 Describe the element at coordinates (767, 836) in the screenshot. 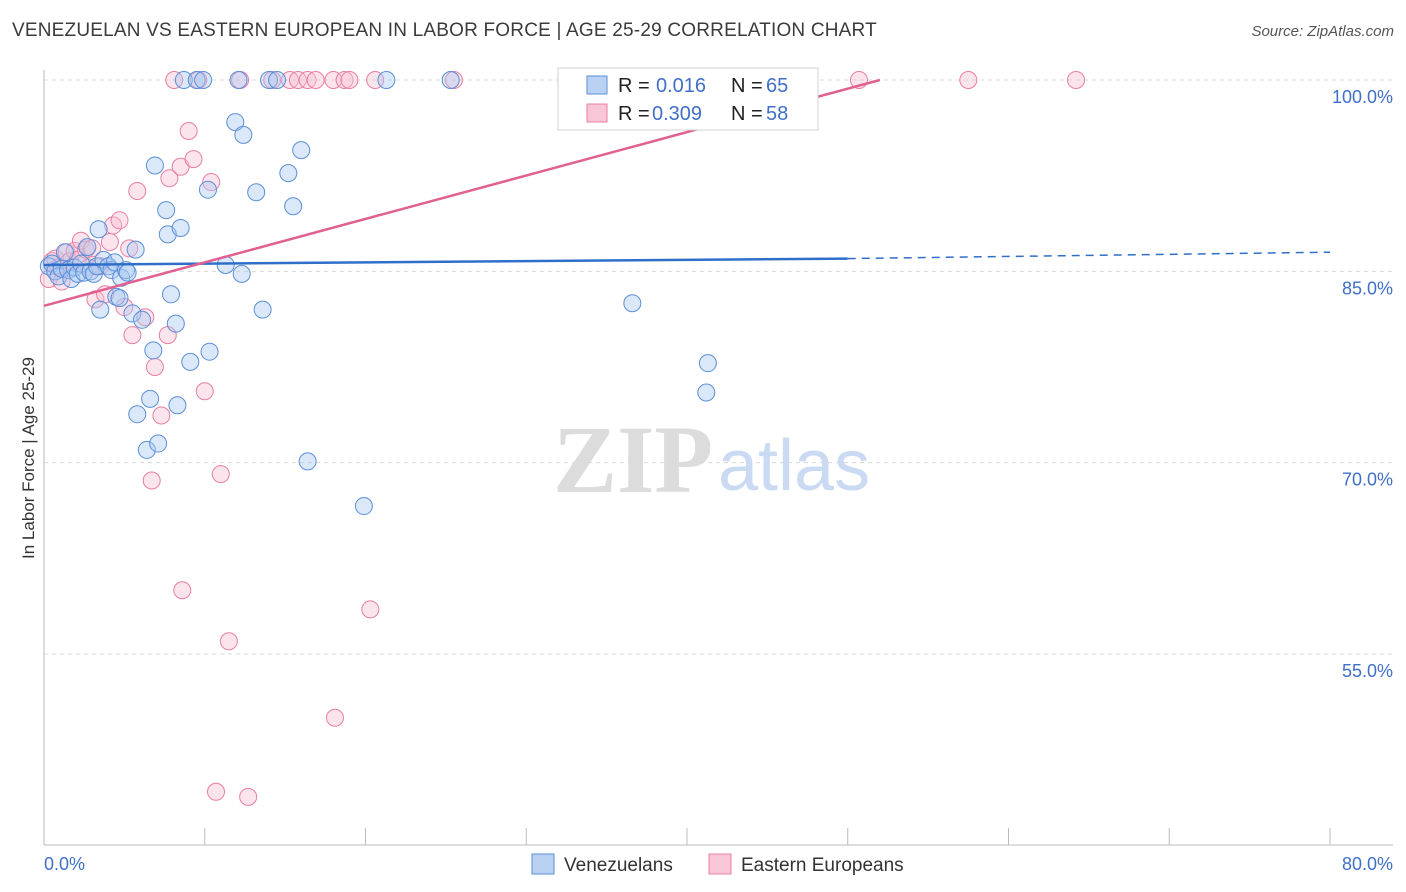

I see `x-axis-ticks` at that location.